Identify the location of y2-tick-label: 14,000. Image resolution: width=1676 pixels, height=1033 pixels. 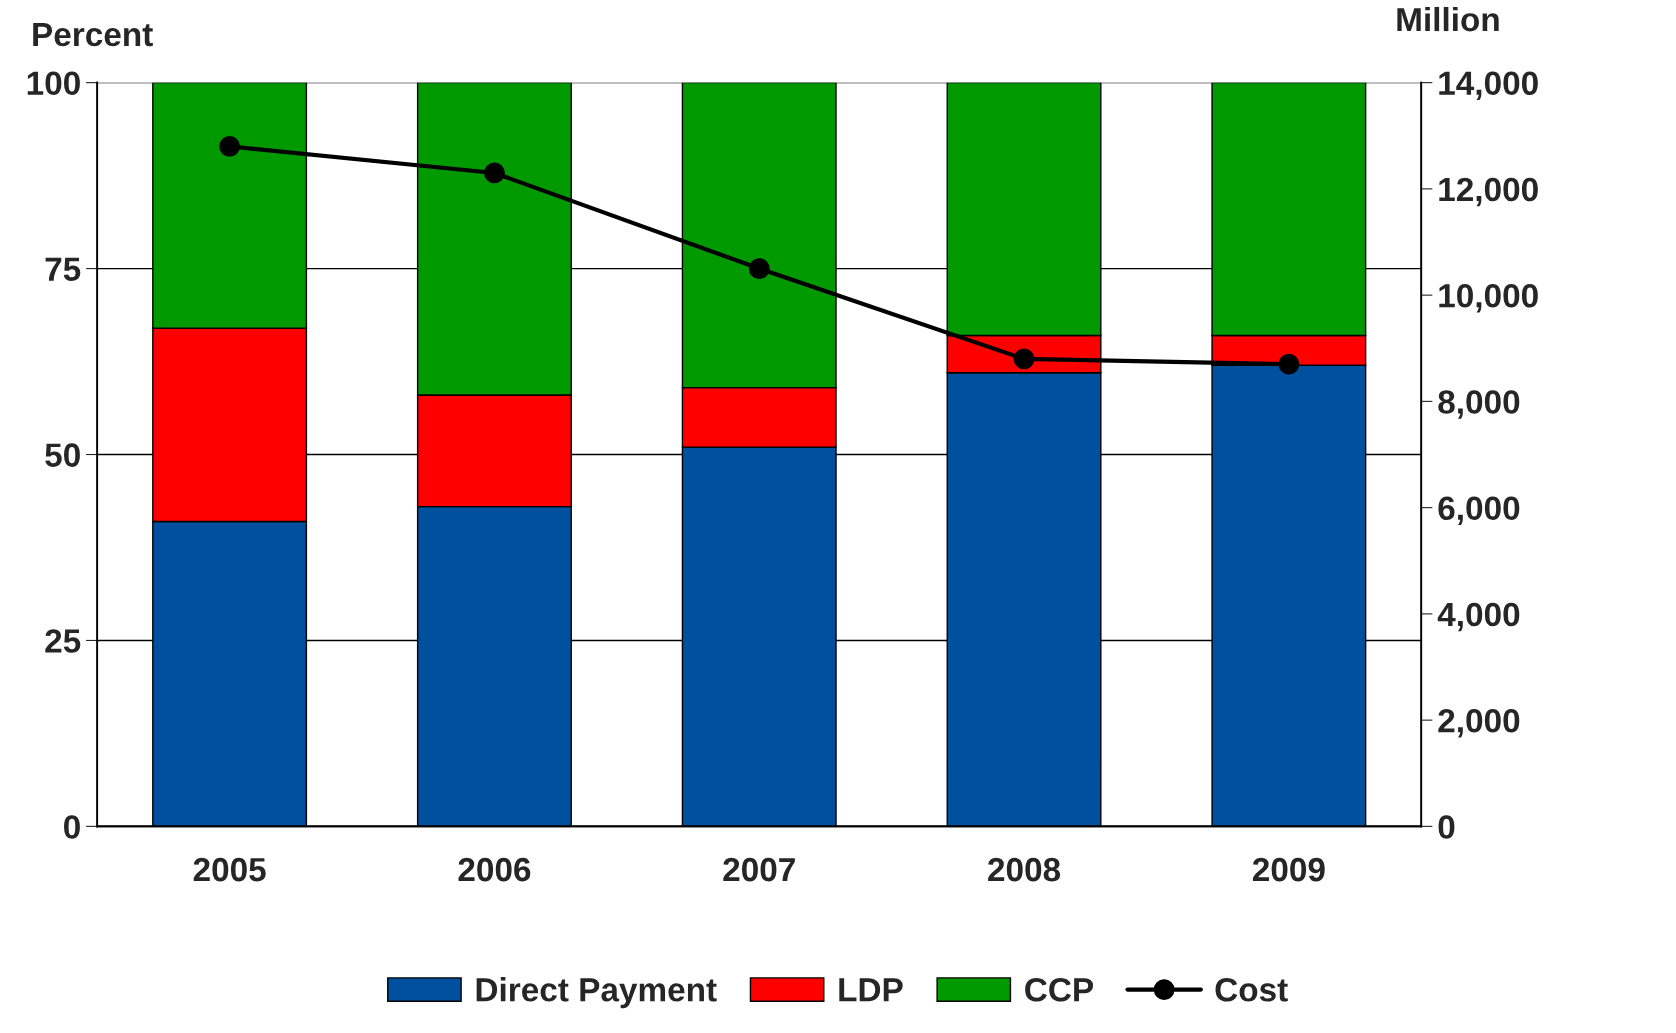
(1488, 85).